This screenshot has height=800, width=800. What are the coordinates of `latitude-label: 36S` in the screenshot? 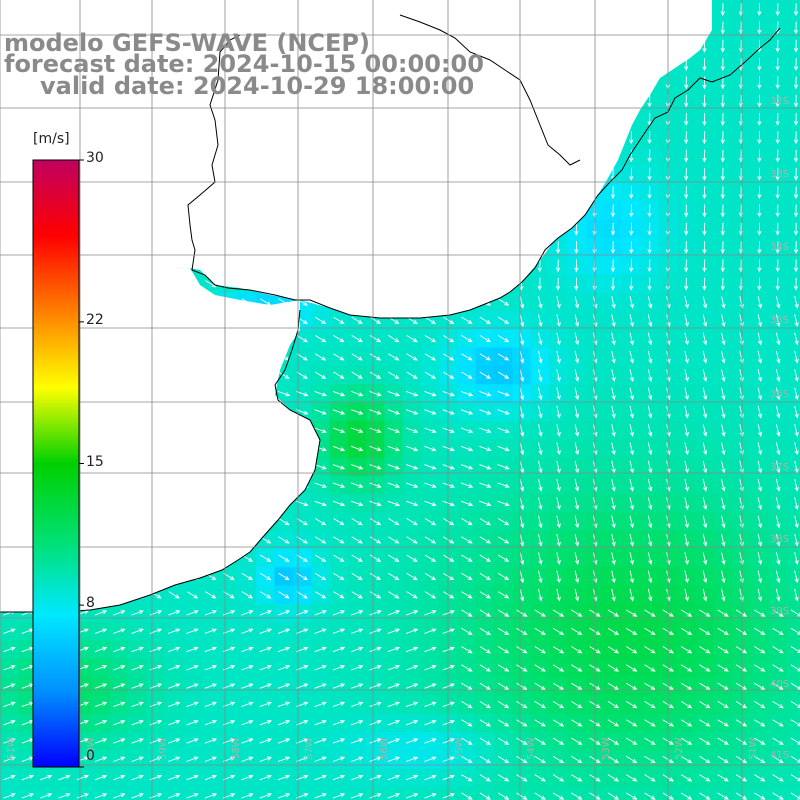 It's located at (779, 394).